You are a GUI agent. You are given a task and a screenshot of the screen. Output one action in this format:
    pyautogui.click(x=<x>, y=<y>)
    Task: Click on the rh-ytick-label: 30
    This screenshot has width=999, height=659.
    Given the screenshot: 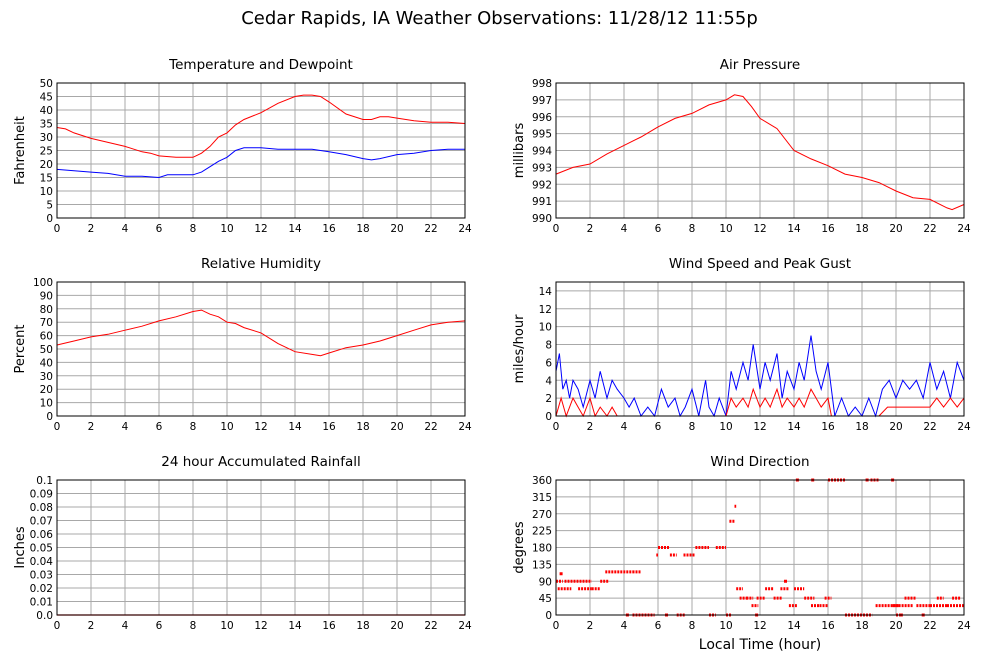 What is the action you would take?
    pyautogui.click(x=46, y=377)
    